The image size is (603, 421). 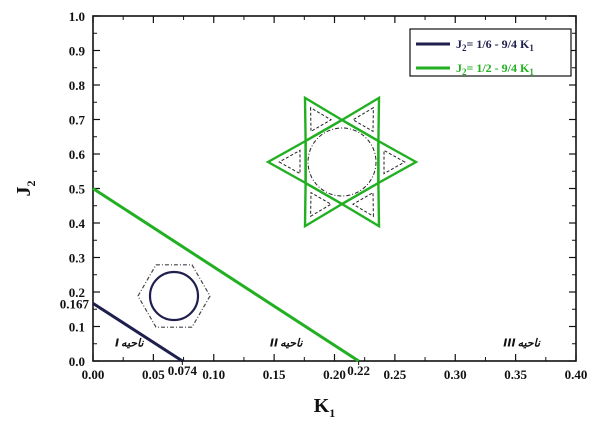 I want to click on region-label-2: II ناحیه, so click(x=287, y=343).